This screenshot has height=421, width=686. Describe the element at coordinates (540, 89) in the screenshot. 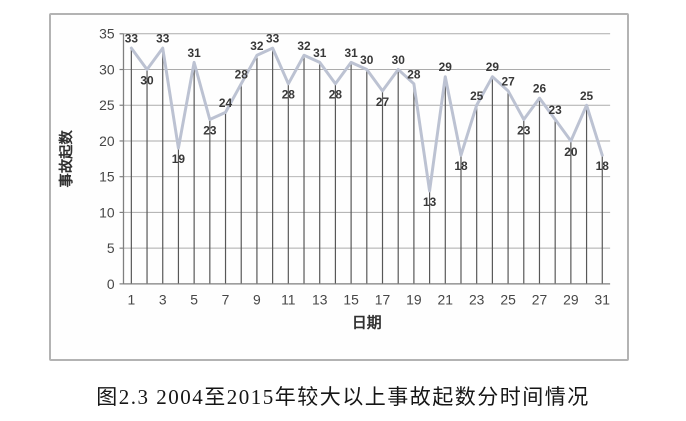

I see `svg-text: 26` at that location.